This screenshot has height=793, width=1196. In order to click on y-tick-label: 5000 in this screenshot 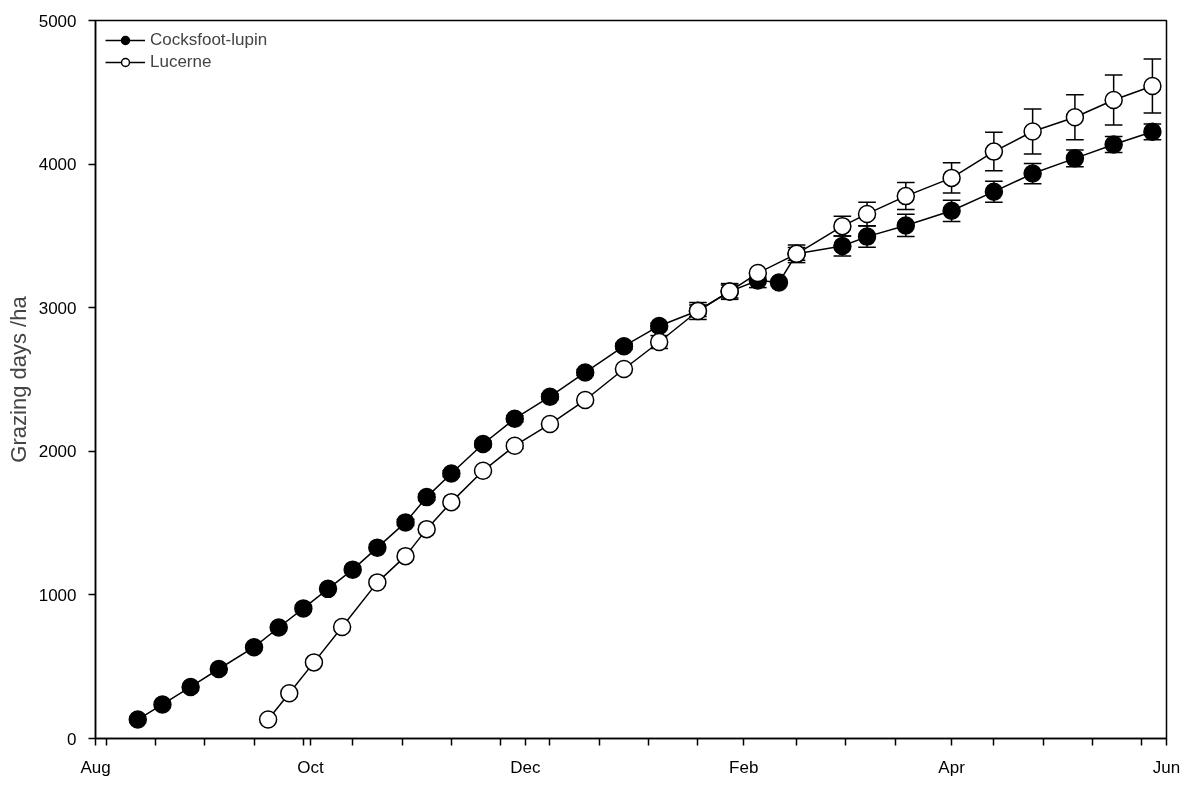, I will do `click(57, 21)`.